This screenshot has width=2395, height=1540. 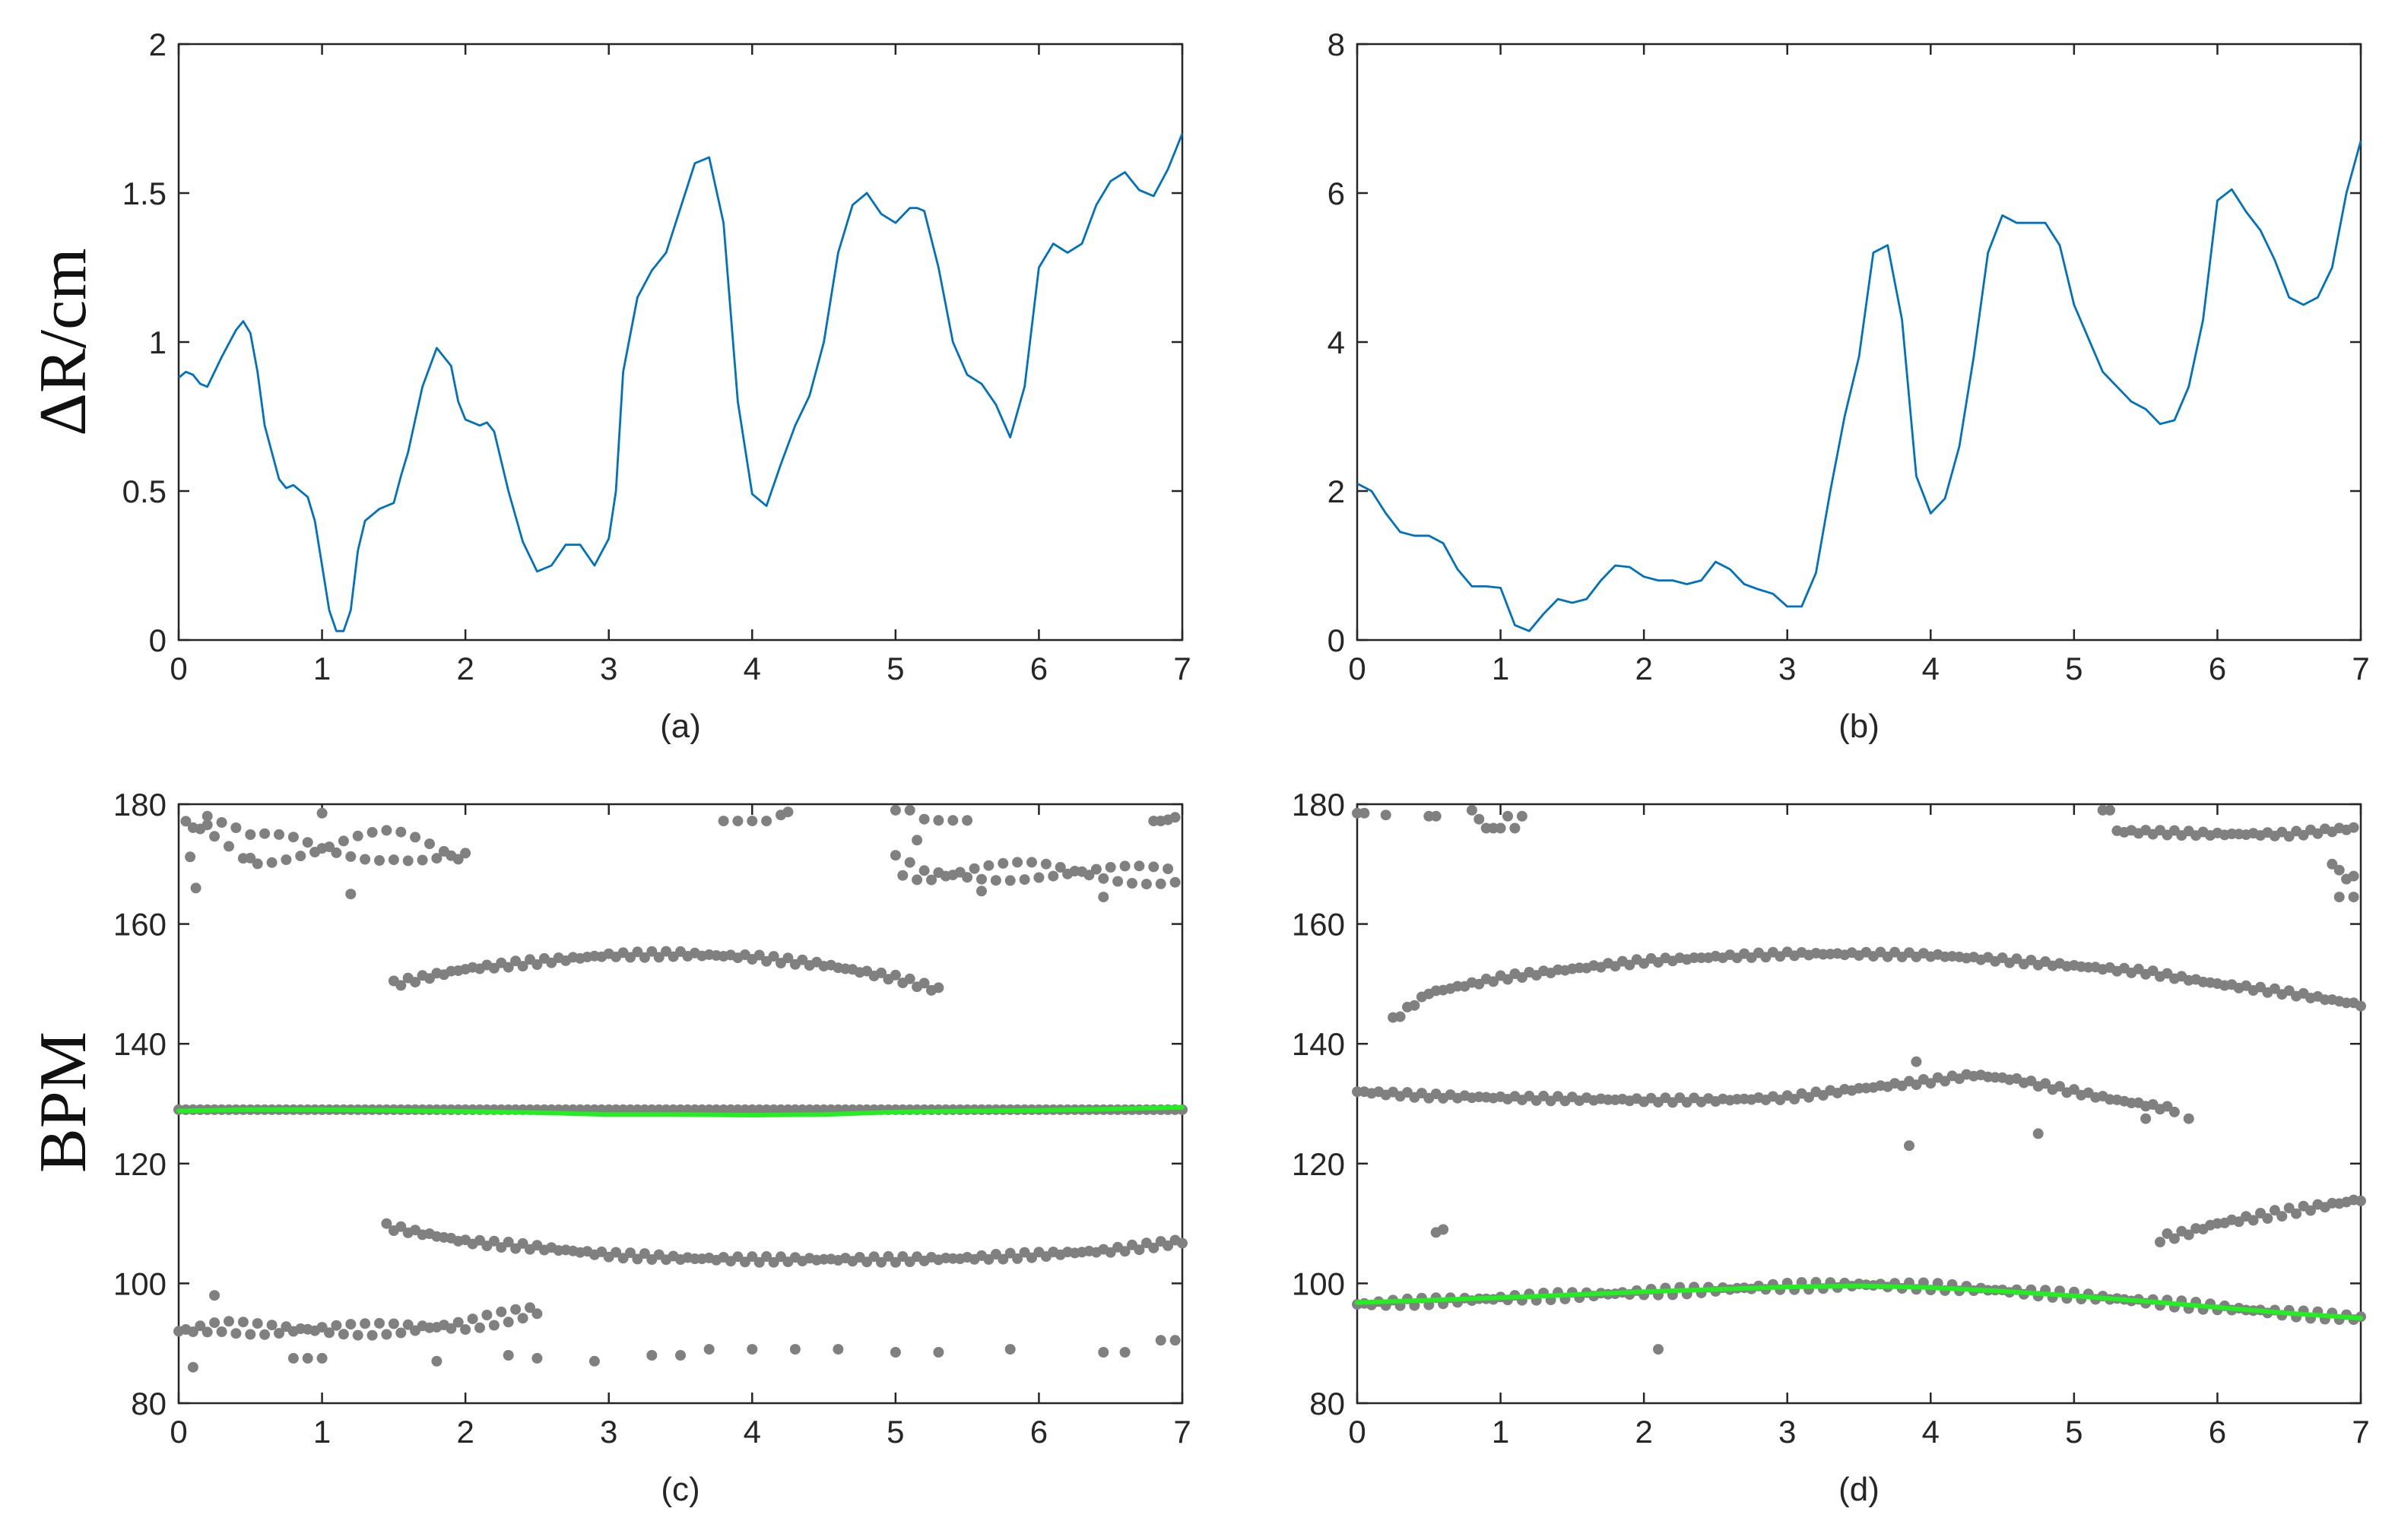 What do you see at coordinates (895, 1432) in the screenshot?
I see `x-tick-label: 5` at bounding box center [895, 1432].